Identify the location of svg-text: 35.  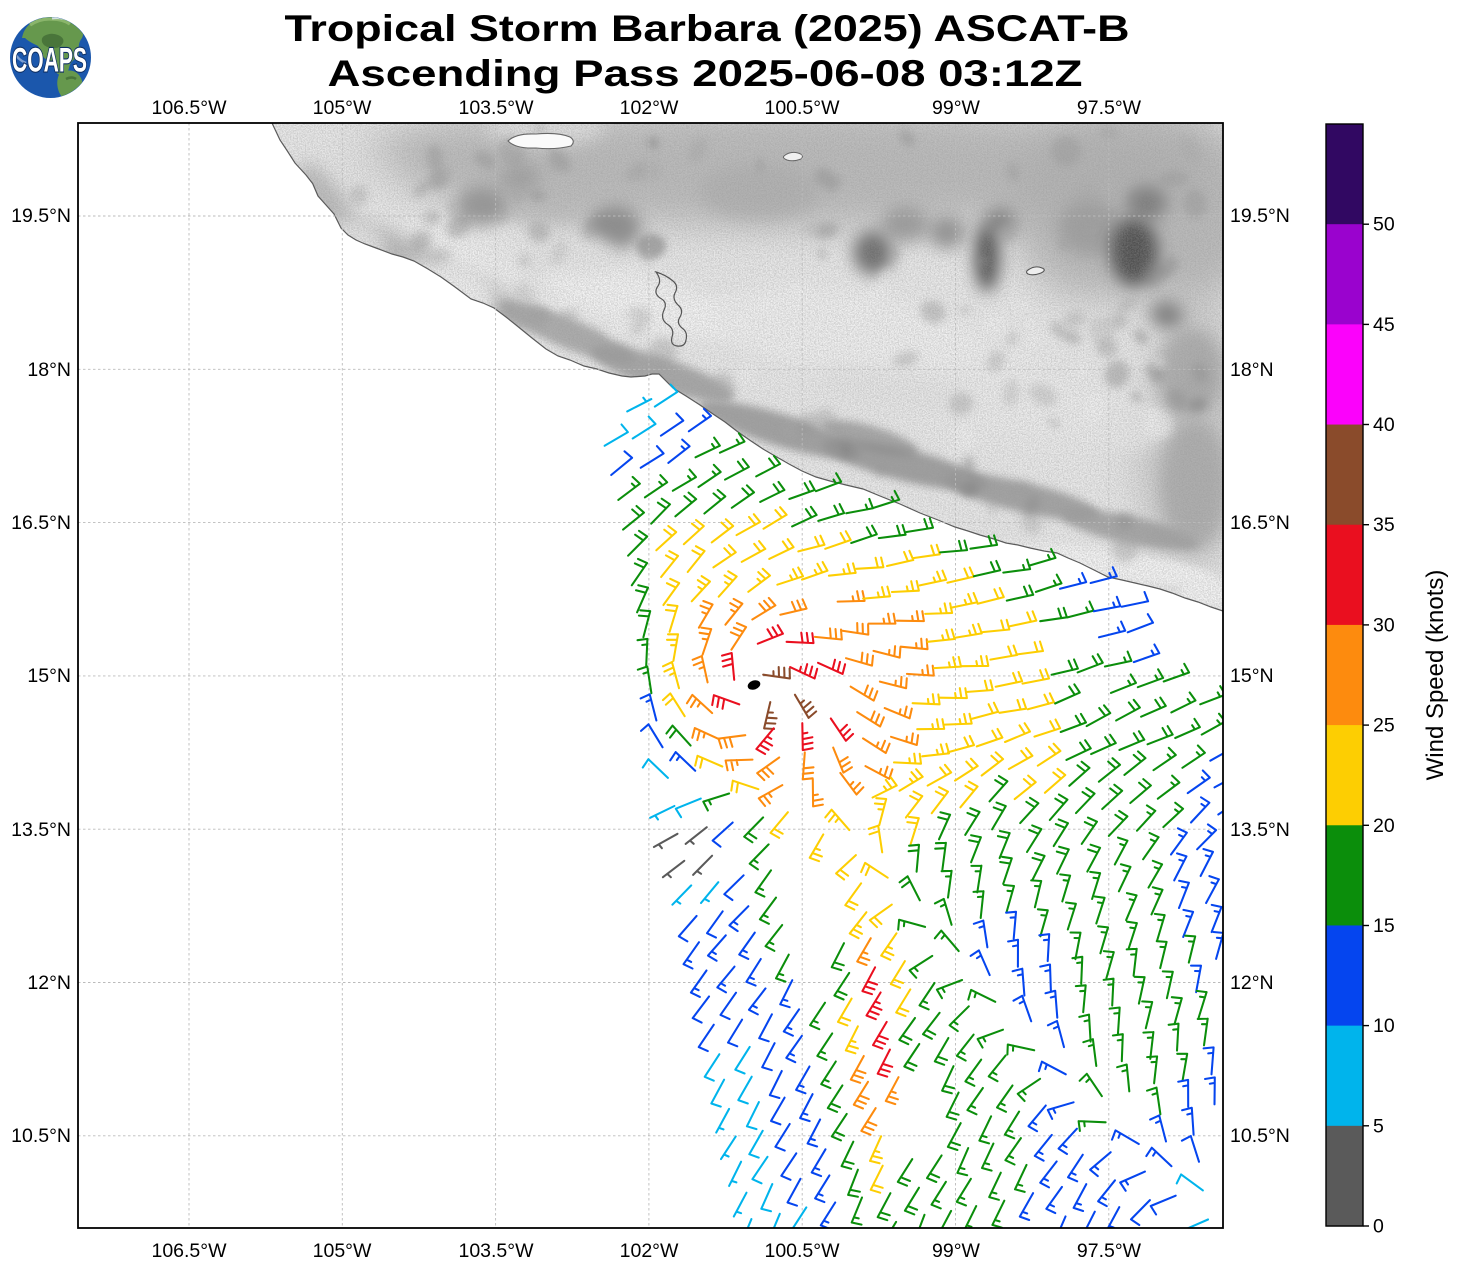
(1384, 525).